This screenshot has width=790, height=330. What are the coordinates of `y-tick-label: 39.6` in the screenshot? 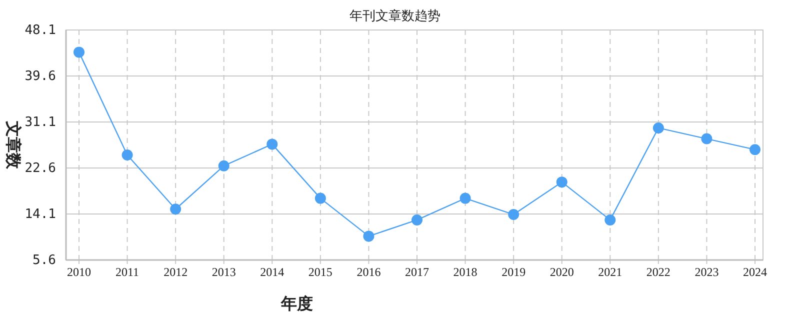 It's located at (40, 76).